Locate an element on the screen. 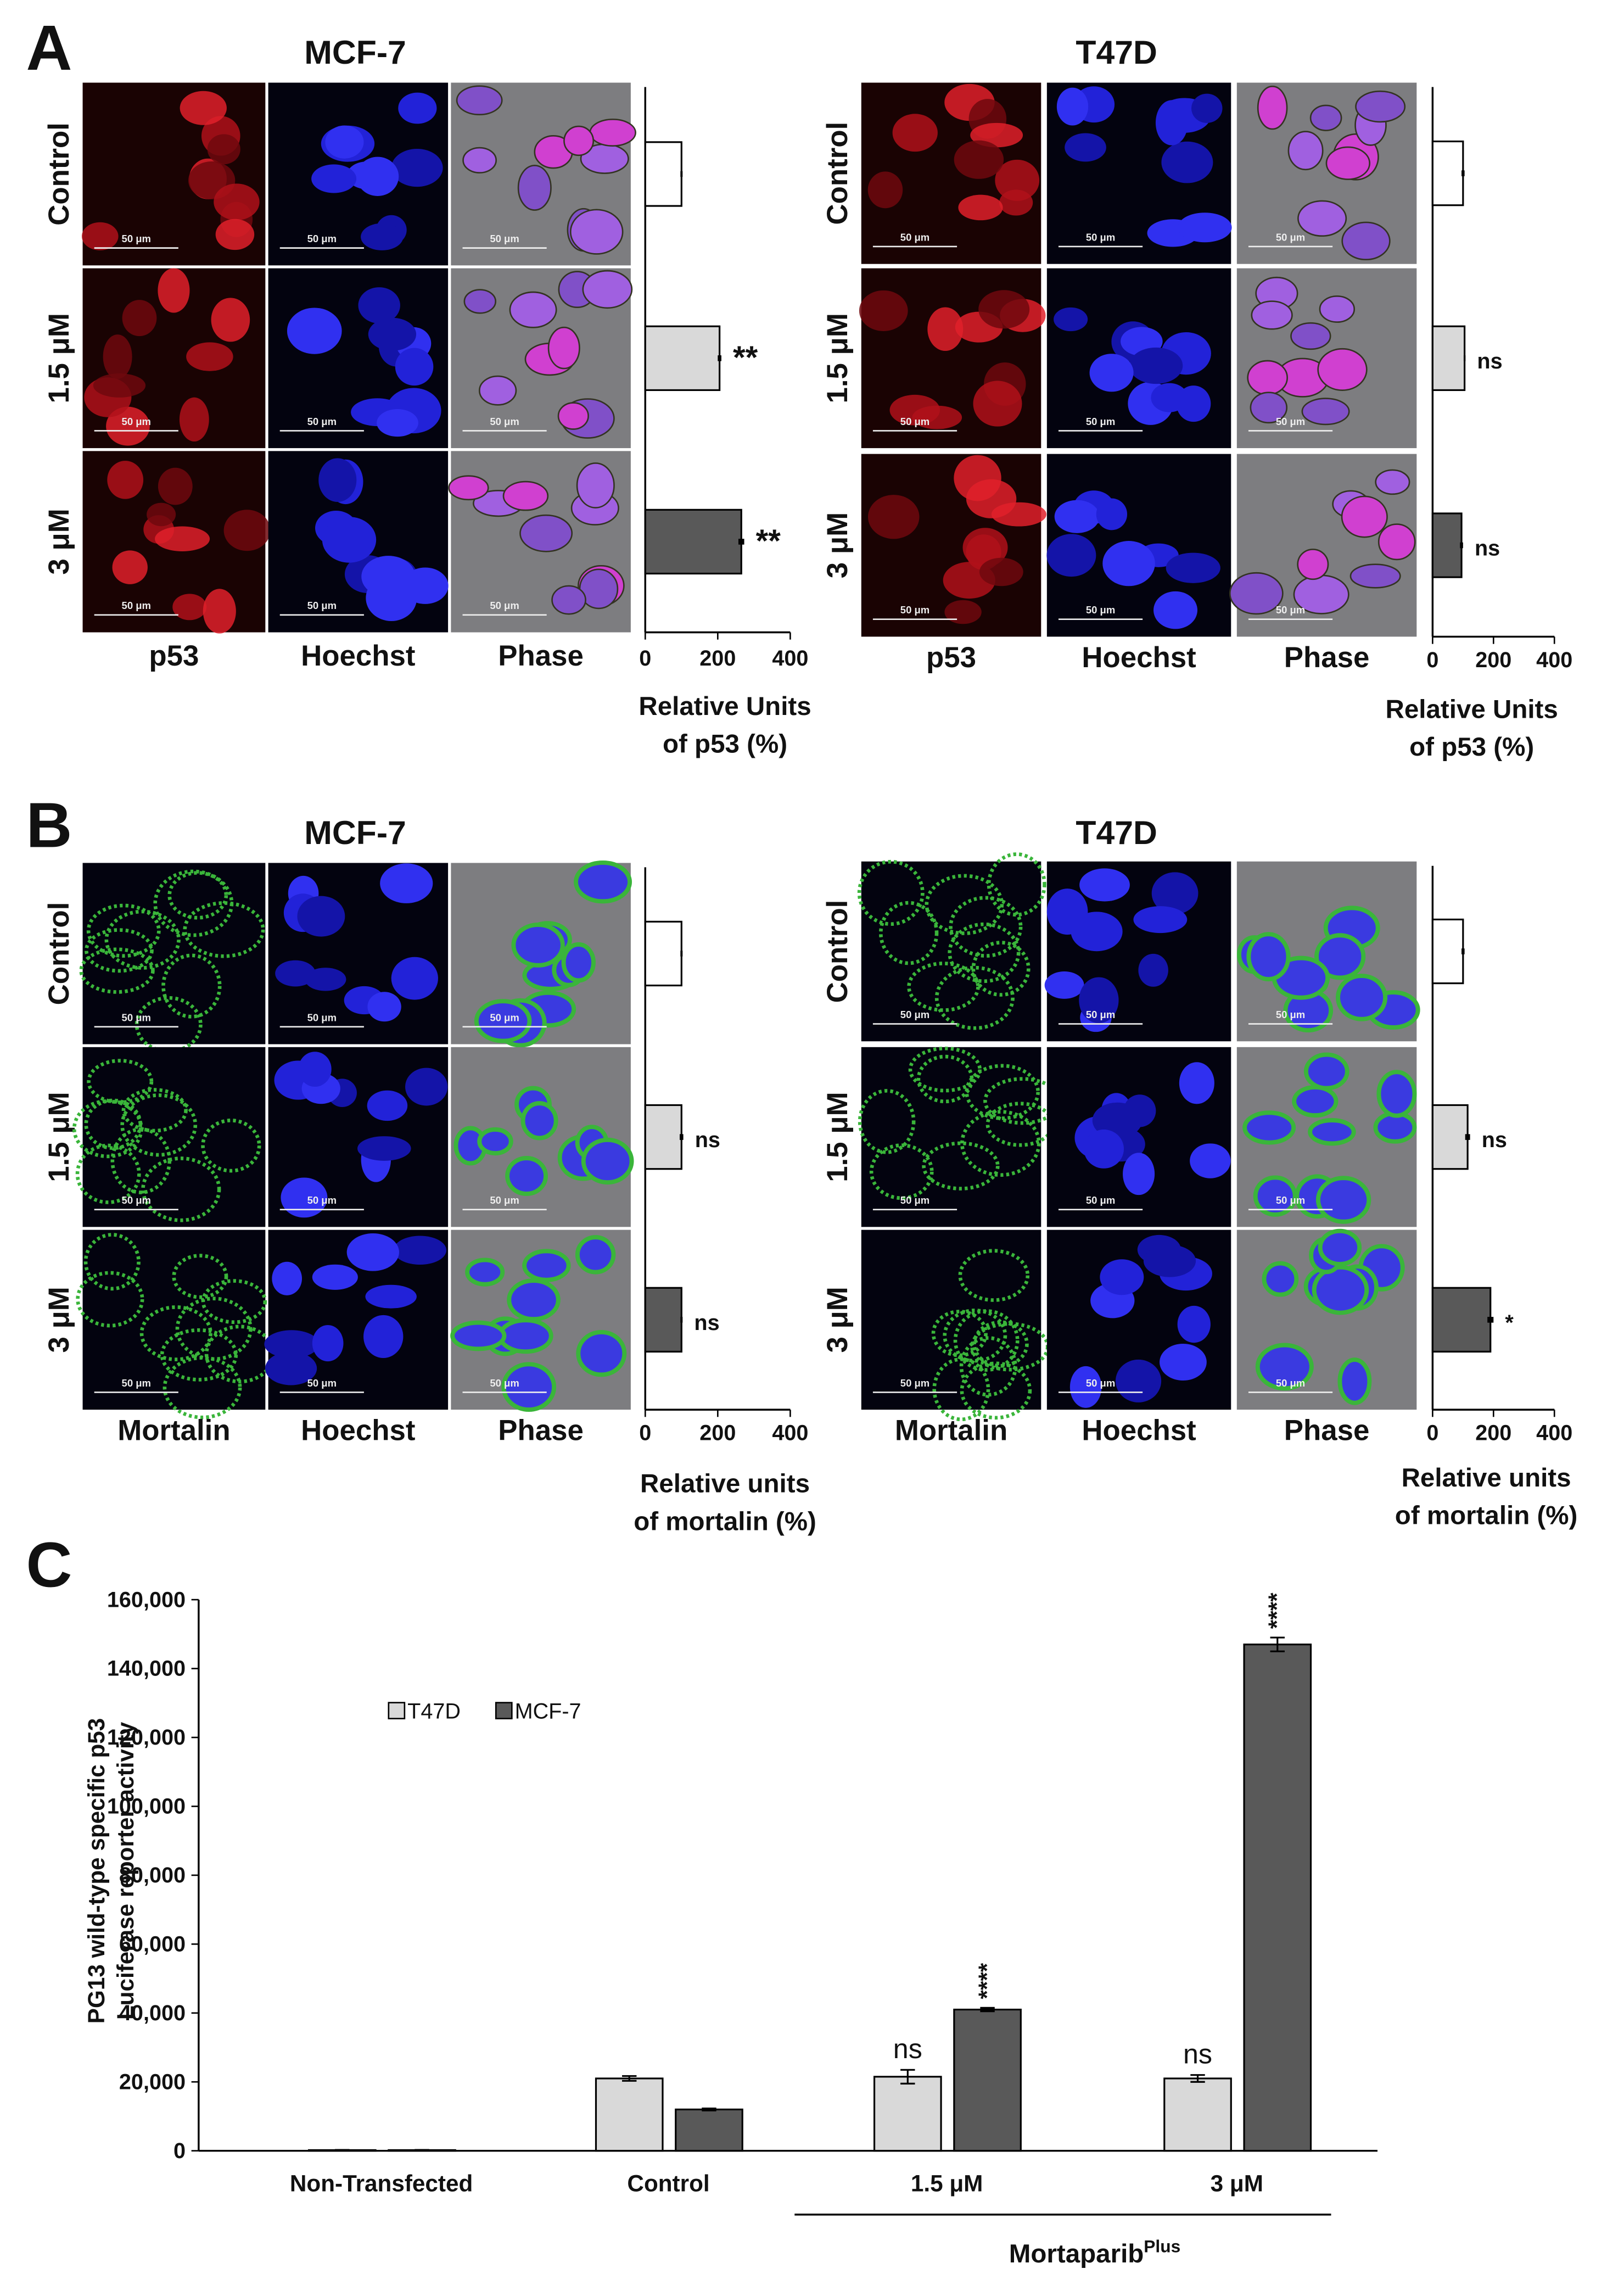  x-tick-label: Control is located at coordinates (668, 2184).